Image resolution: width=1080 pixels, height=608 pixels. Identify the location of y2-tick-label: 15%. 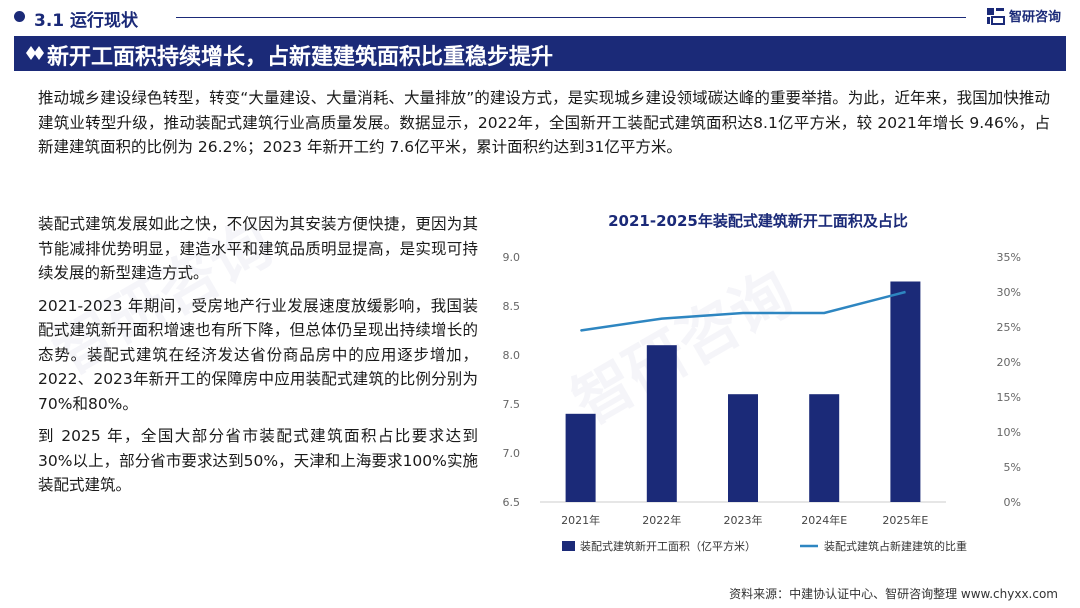
(1009, 397).